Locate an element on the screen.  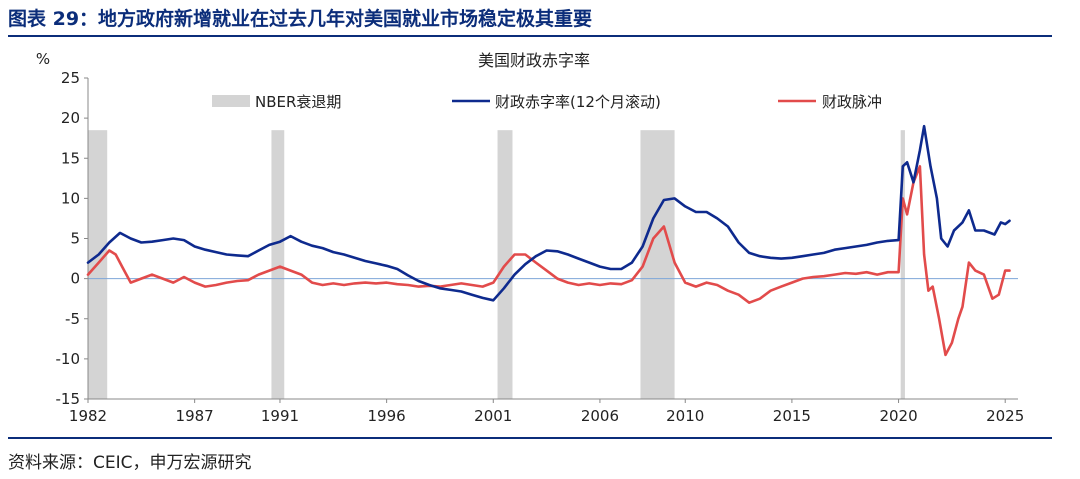
x-tick-label: 2010 is located at coordinates (685, 416).